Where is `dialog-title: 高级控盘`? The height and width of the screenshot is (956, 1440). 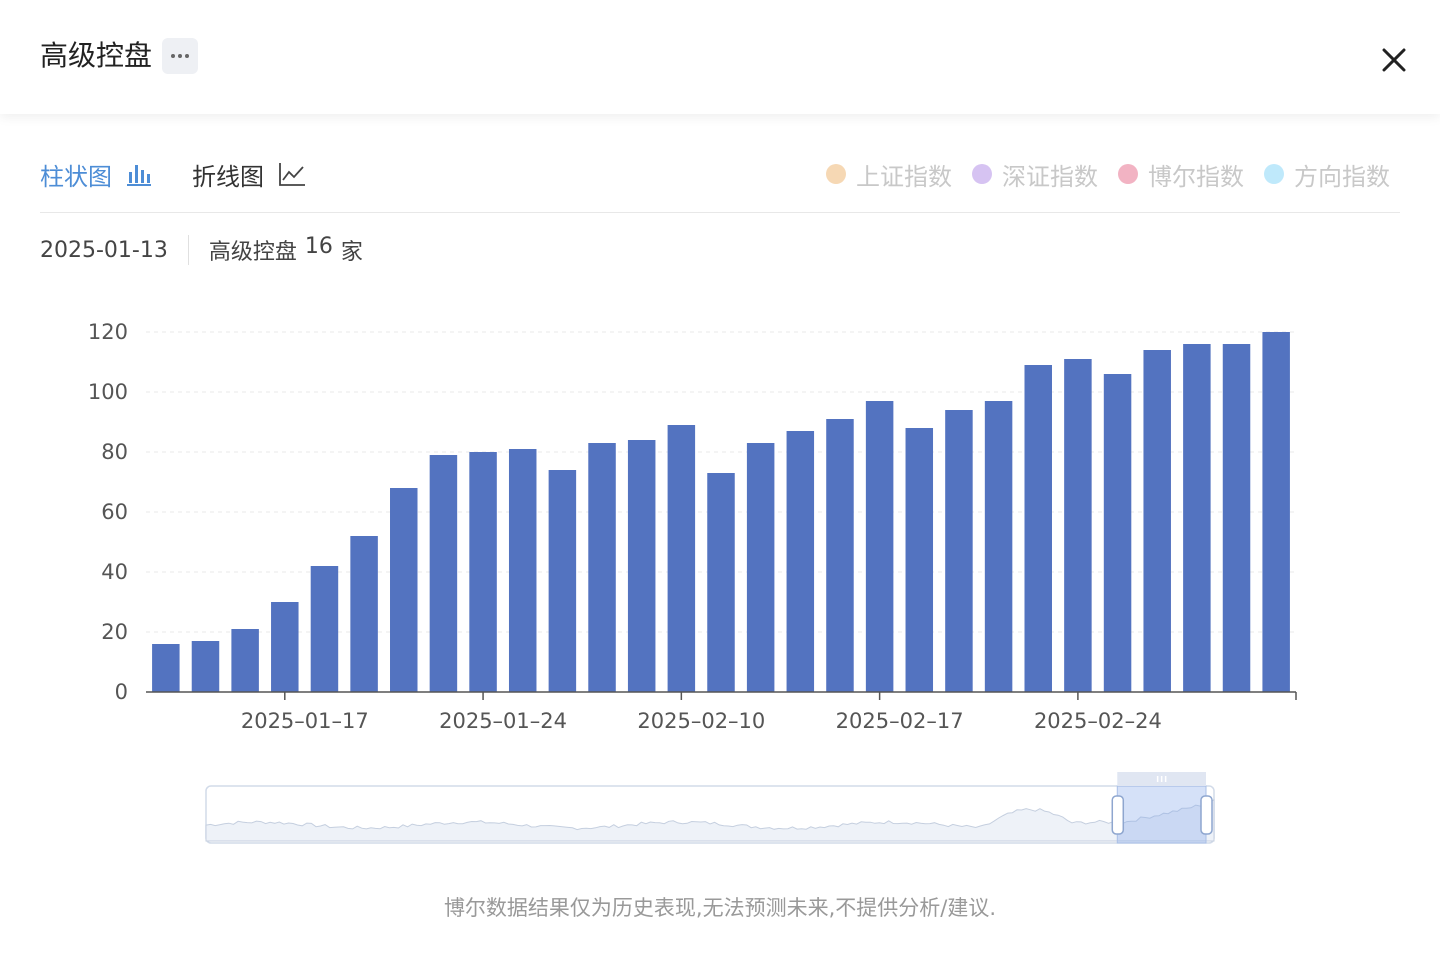
dialog-title: 高级控盘 is located at coordinates (96, 55).